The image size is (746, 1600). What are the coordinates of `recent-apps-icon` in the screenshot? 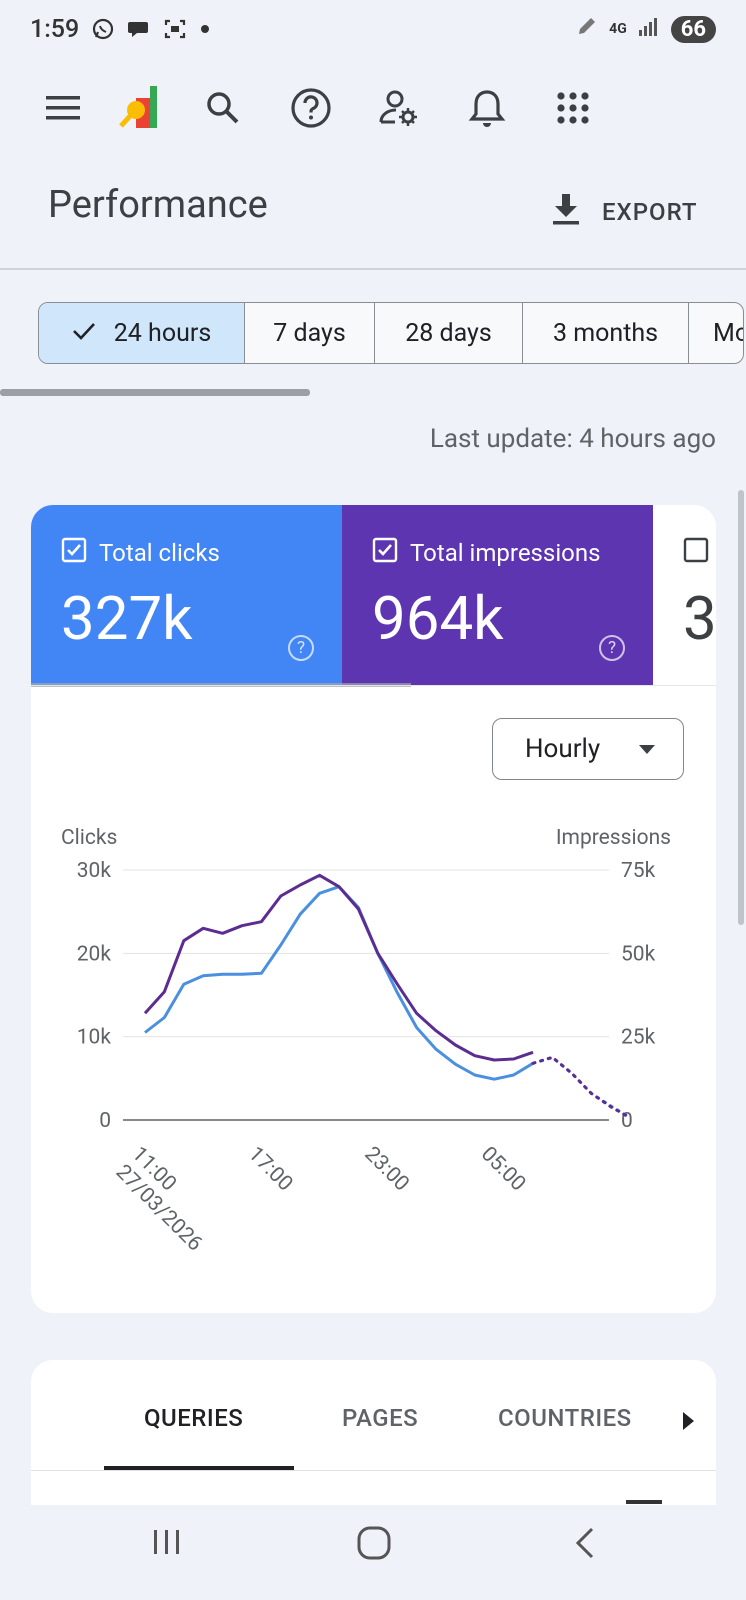 It's located at (167, 1544).